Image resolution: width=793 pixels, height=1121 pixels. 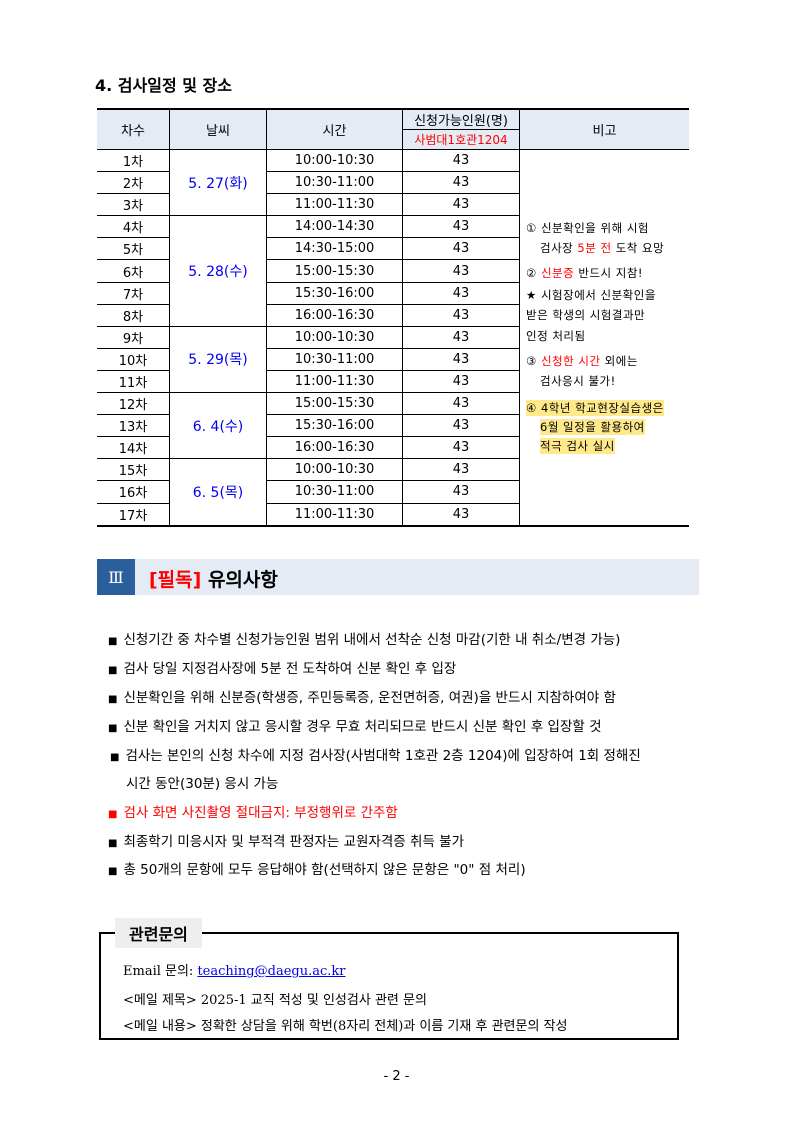 What do you see at coordinates (595, 408) in the screenshot?
I see `remark-line: ④ 4학년 학교현장실습생은` at bounding box center [595, 408].